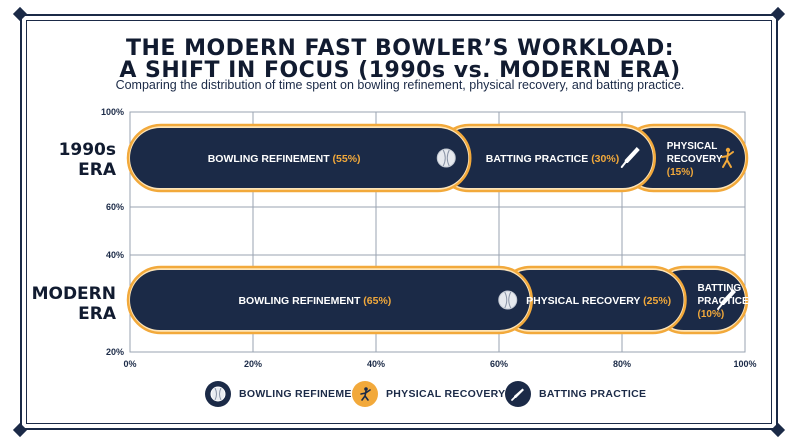  What do you see at coordinates (303, 394) in the screenshot?
I see `legend-label: BOWLING REFINEMENT` at bounding box center [303, 394].